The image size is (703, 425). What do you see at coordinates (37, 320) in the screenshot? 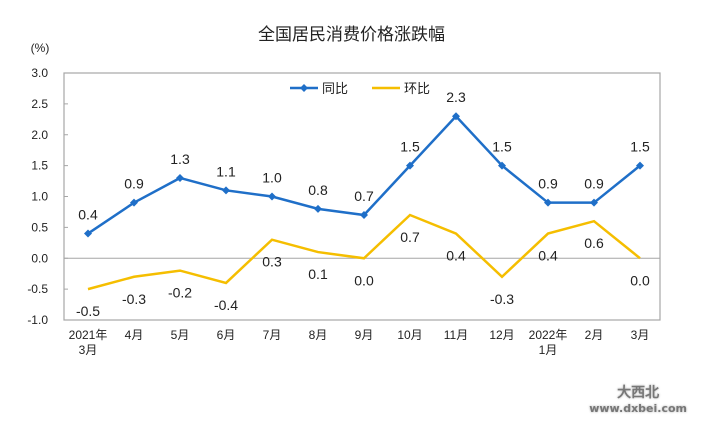
I see `y-tick-label: -1.0` at bounding box center [37, 320].